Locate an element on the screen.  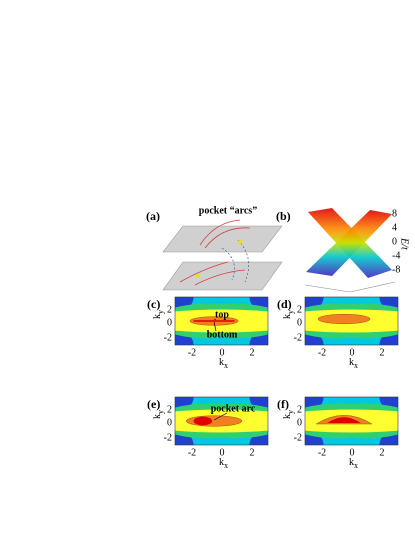
tick-label: 4 is located at coordinates (394, 227).